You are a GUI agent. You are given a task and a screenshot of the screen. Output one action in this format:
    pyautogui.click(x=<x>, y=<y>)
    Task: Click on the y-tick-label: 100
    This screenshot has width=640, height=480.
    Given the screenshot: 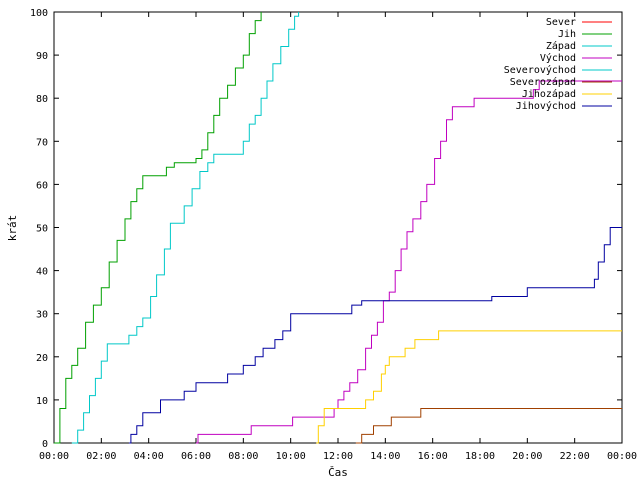 What is the action you would take?
    pyautogui.click(x=39, y=13)
    